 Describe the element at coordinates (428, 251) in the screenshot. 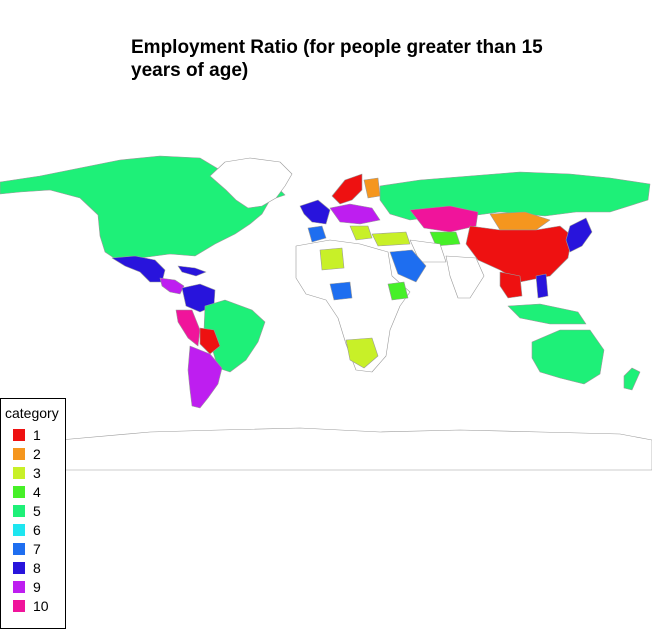

I see `region-iran` at that location.